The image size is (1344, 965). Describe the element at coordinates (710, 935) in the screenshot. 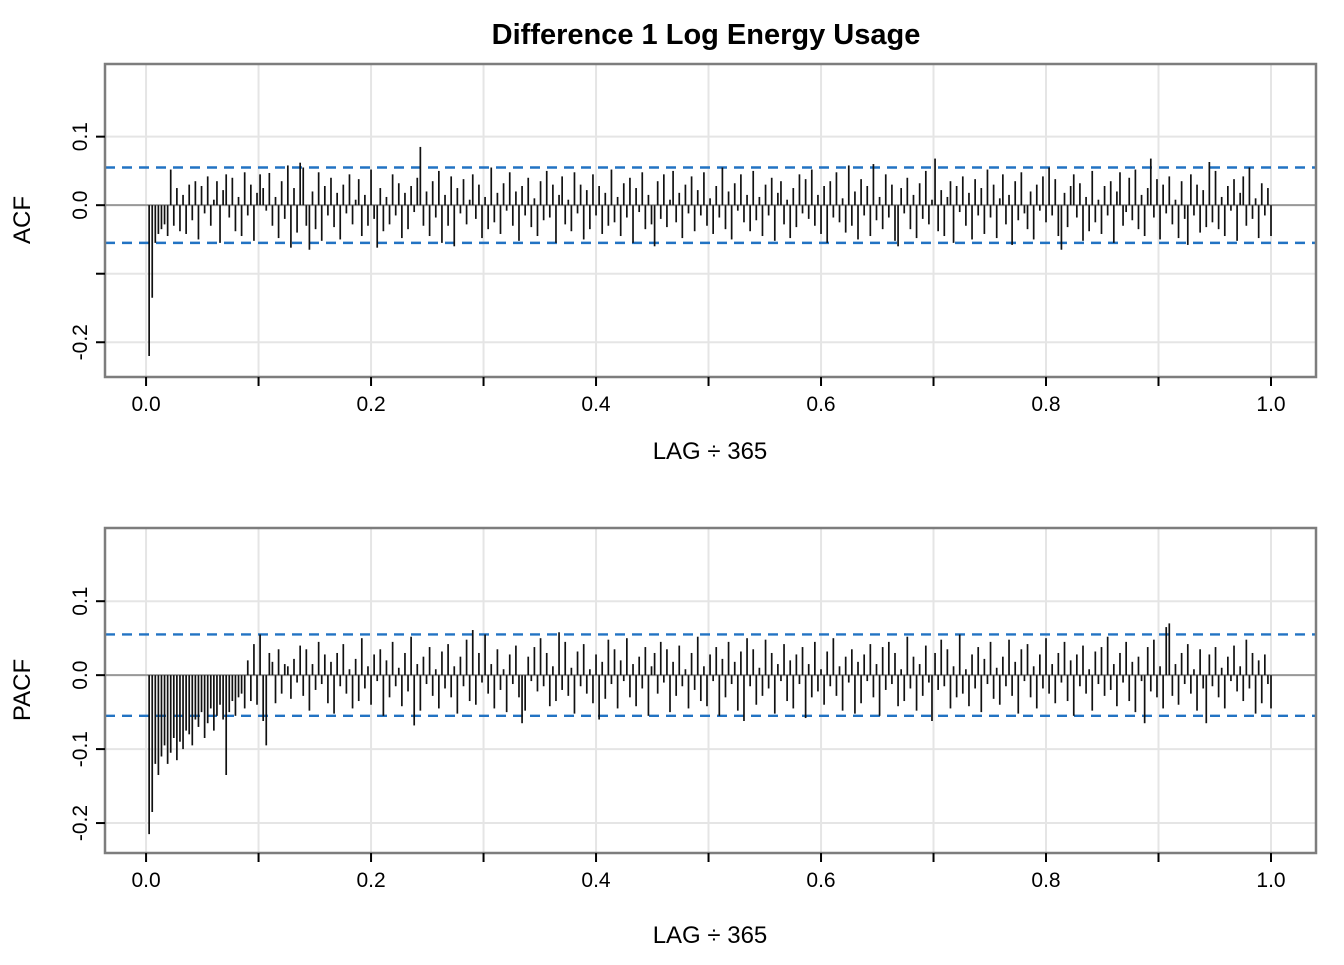

I see `pacf-x-axis-label: LAG ÷ 365` at that location.